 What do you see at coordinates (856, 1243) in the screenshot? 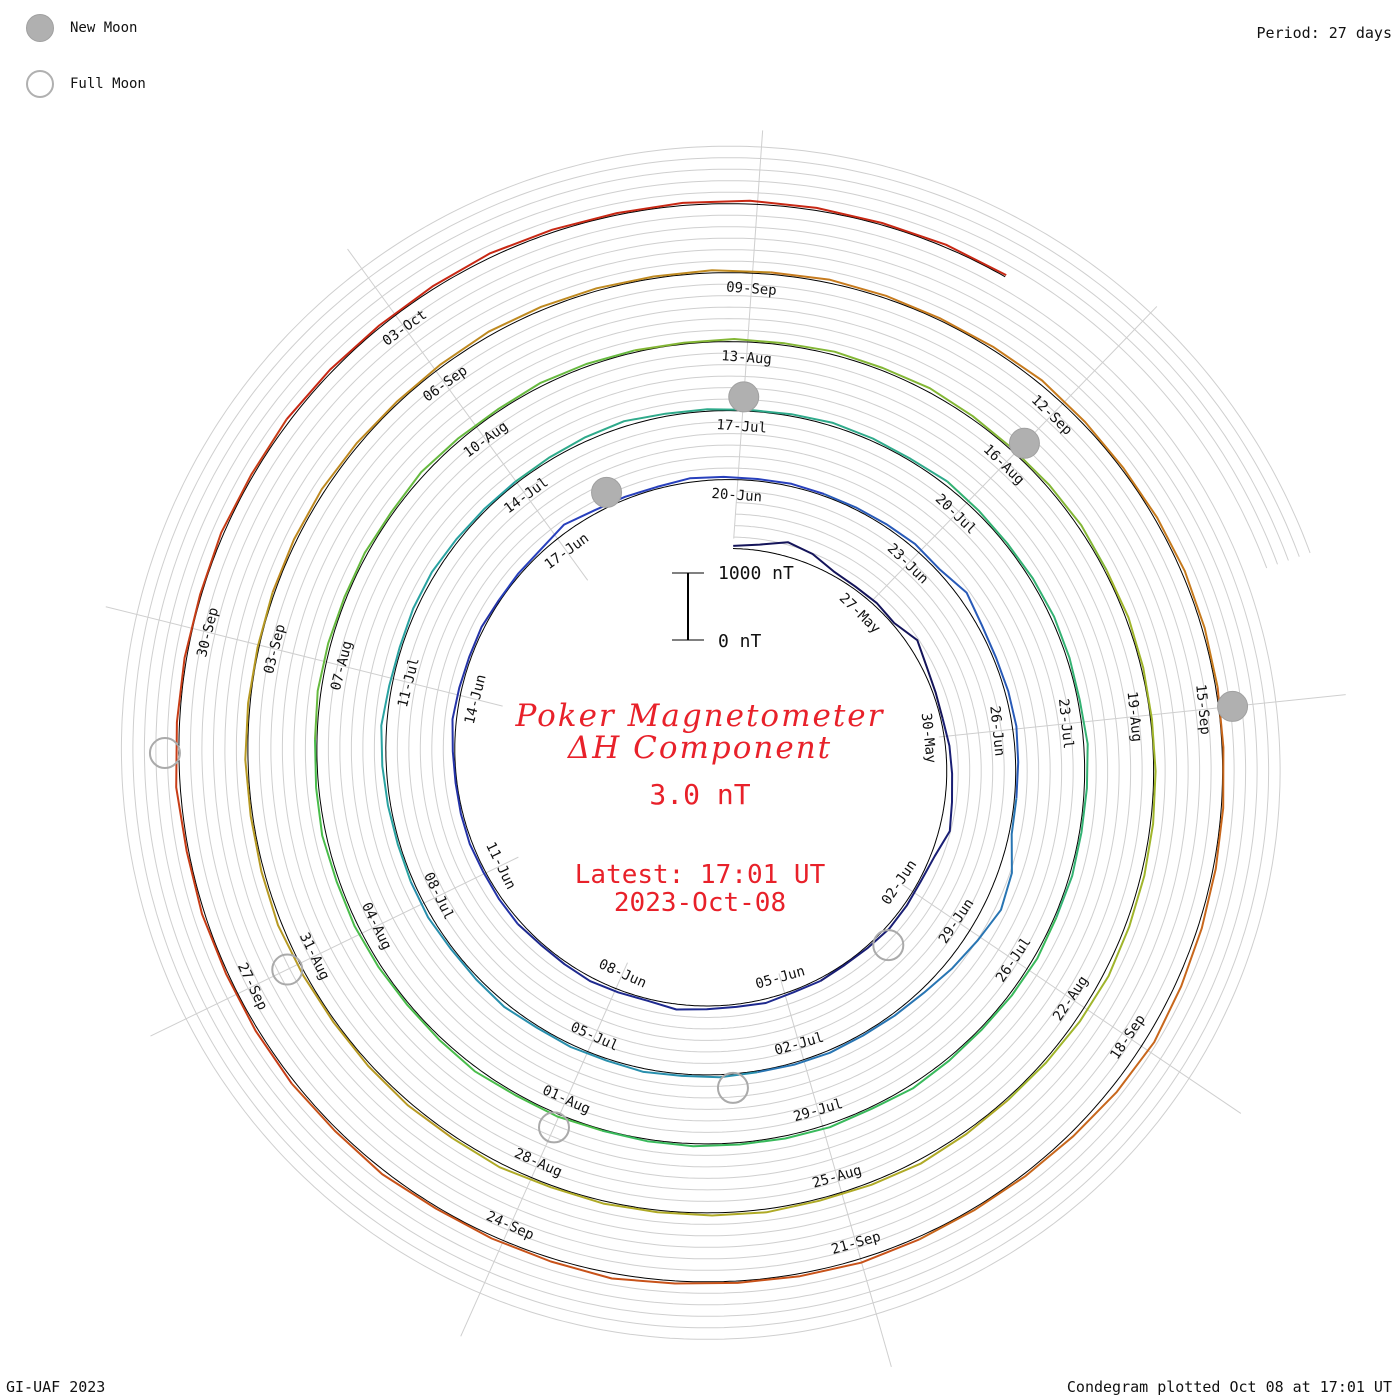
I see `date-label: 21-Sep` at bounding box center [856, 1243].